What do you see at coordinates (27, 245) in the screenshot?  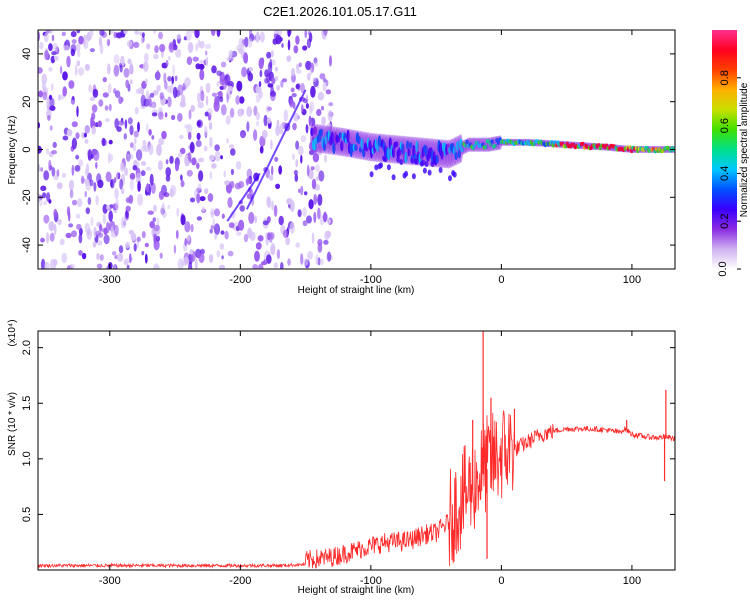 I see `y-tick-label: -40` at bounding box center [27, 245].